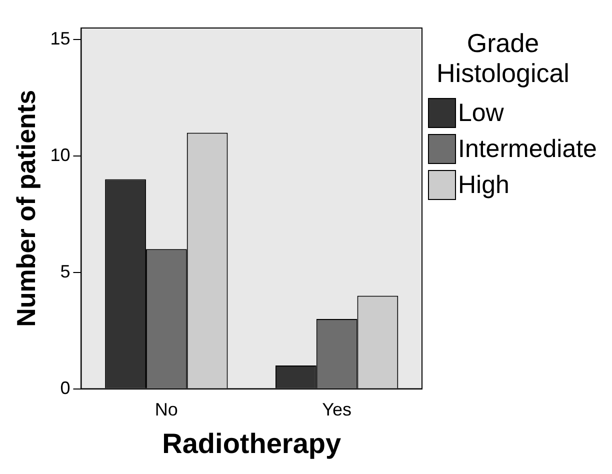  Describe the element at coordinates (65, 388) in the screenshot. I see `y-tick-label: 0` at that location.